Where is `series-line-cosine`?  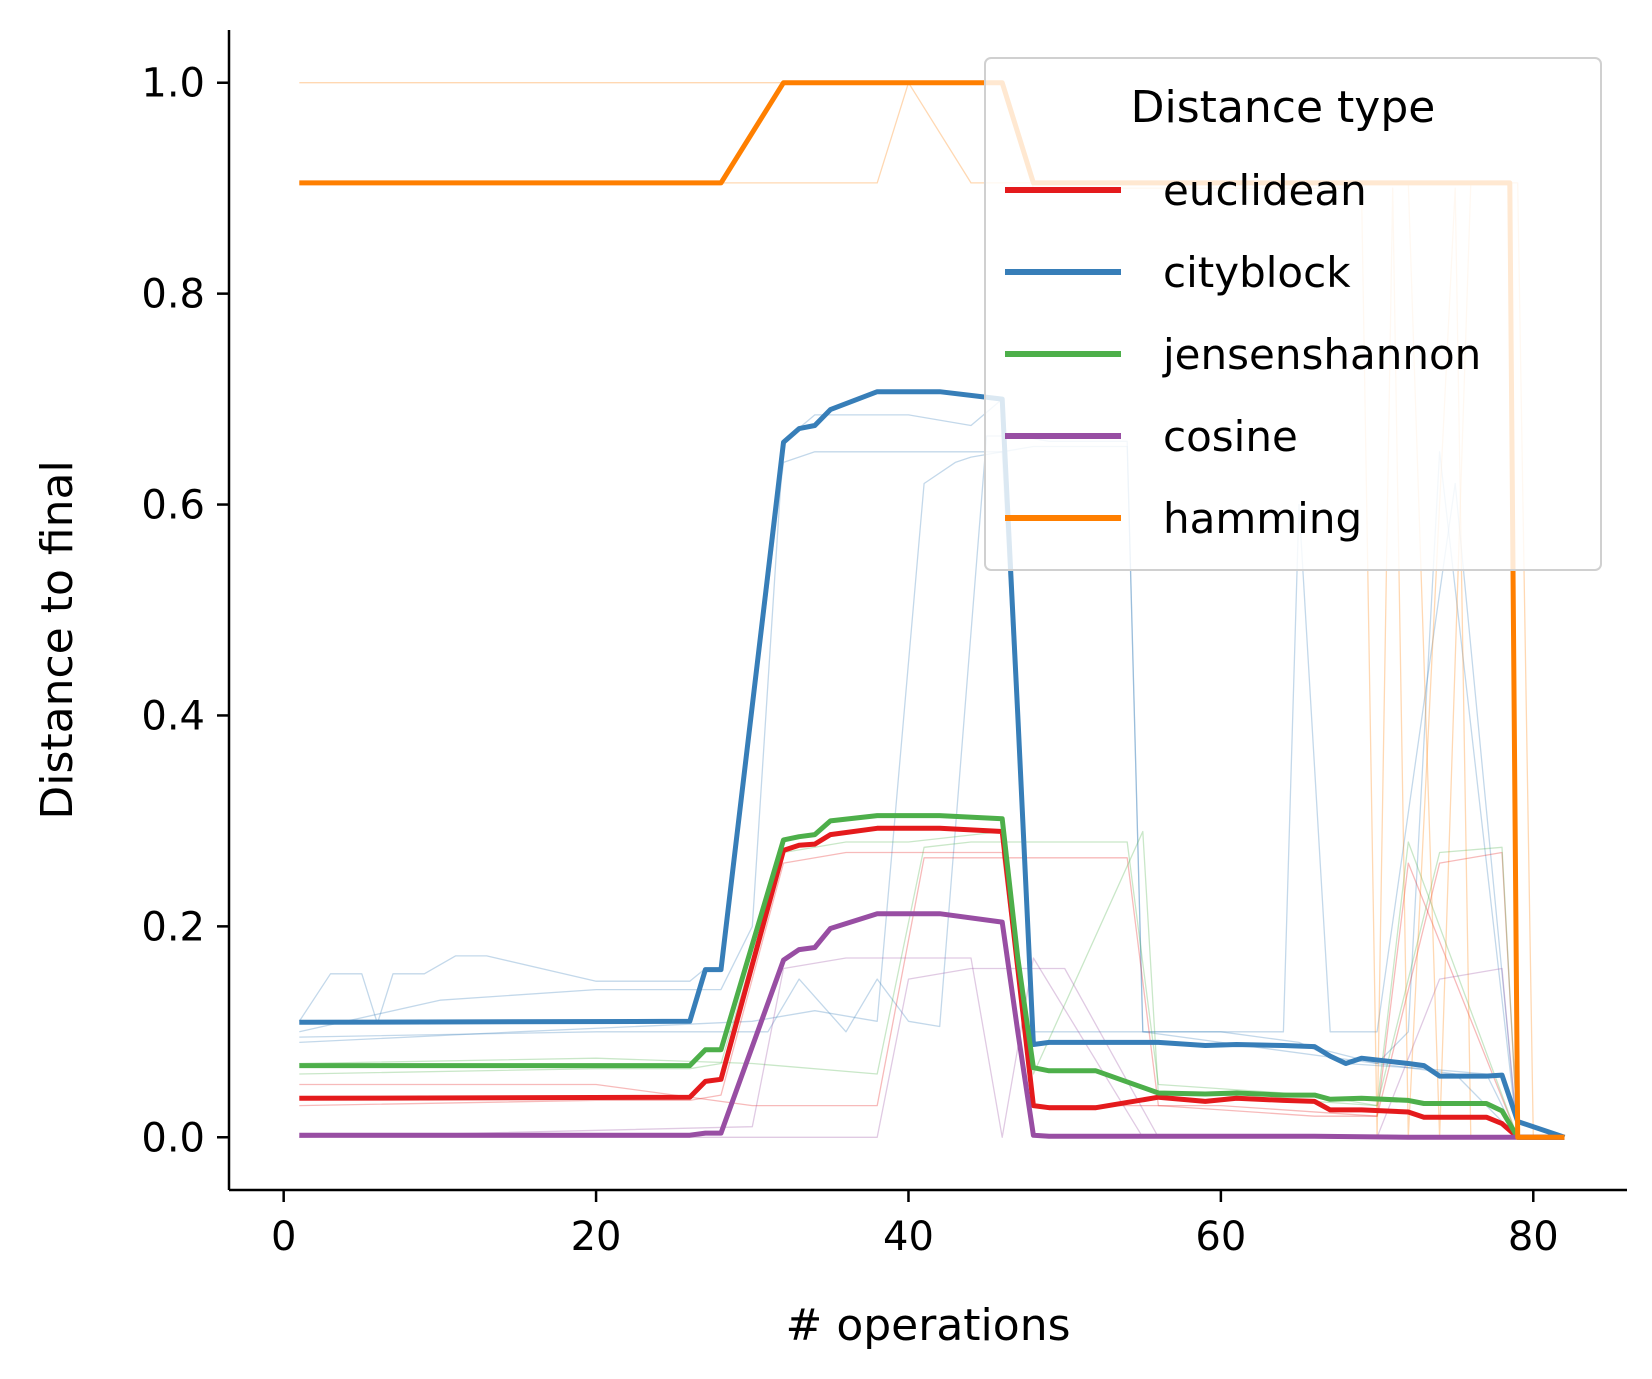 series-line-cosine is located at coordinates (932, 1025).